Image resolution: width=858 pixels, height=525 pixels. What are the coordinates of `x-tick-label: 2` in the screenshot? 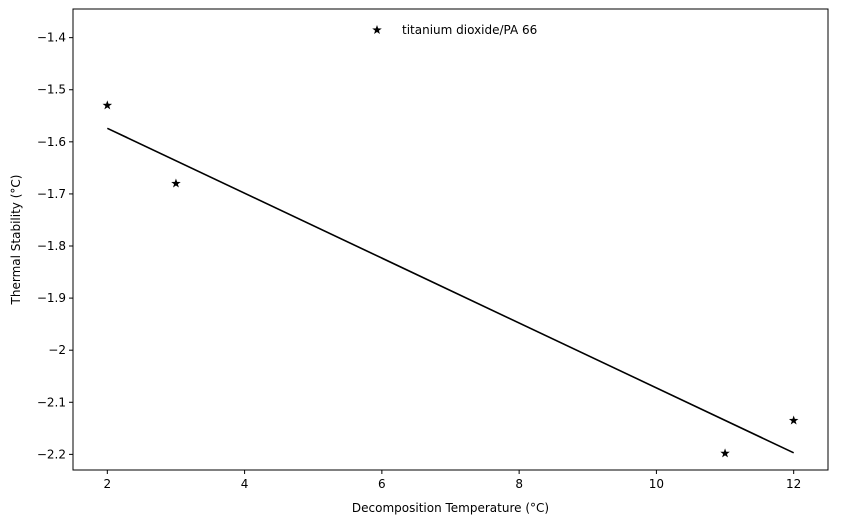 It's located at (107, 484).